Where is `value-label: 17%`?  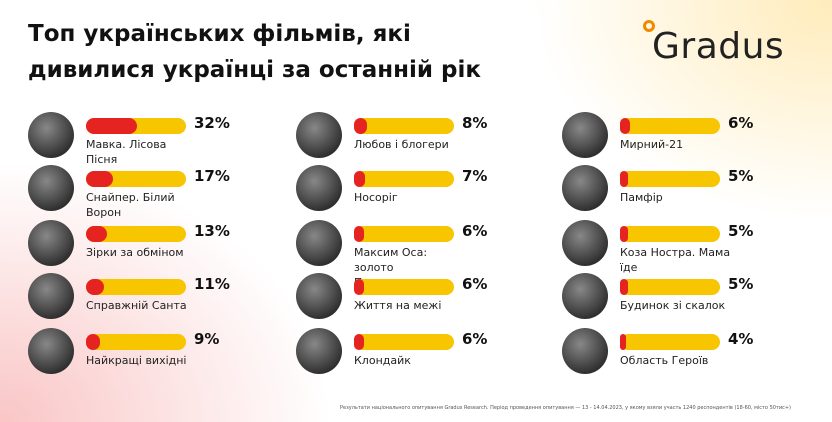
value-label: 17% is located at coordinates (212, 176).